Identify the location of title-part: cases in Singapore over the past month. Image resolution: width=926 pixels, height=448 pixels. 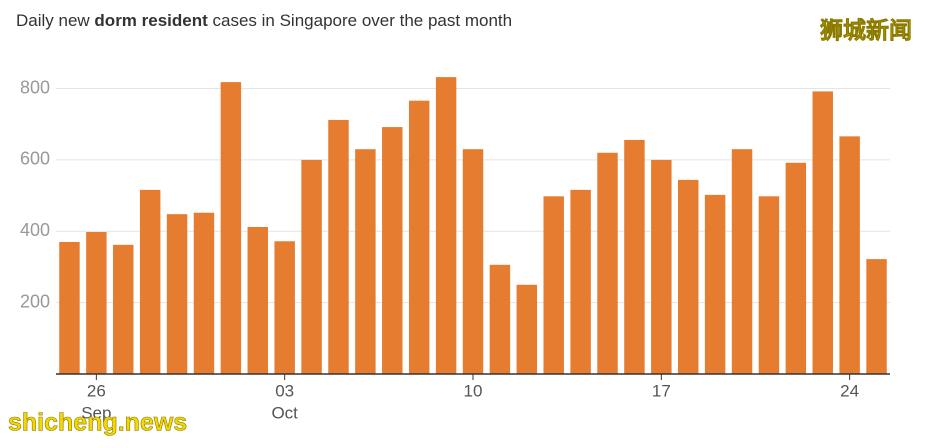
(360, 20).